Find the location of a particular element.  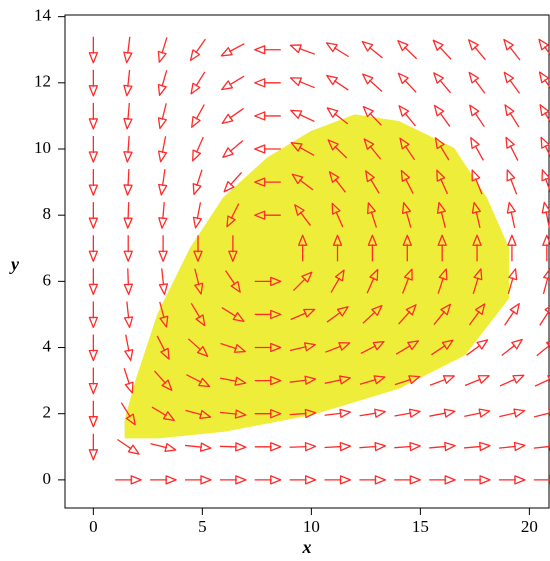

x-tick-label: 0 is located at coordinates (93, 526).